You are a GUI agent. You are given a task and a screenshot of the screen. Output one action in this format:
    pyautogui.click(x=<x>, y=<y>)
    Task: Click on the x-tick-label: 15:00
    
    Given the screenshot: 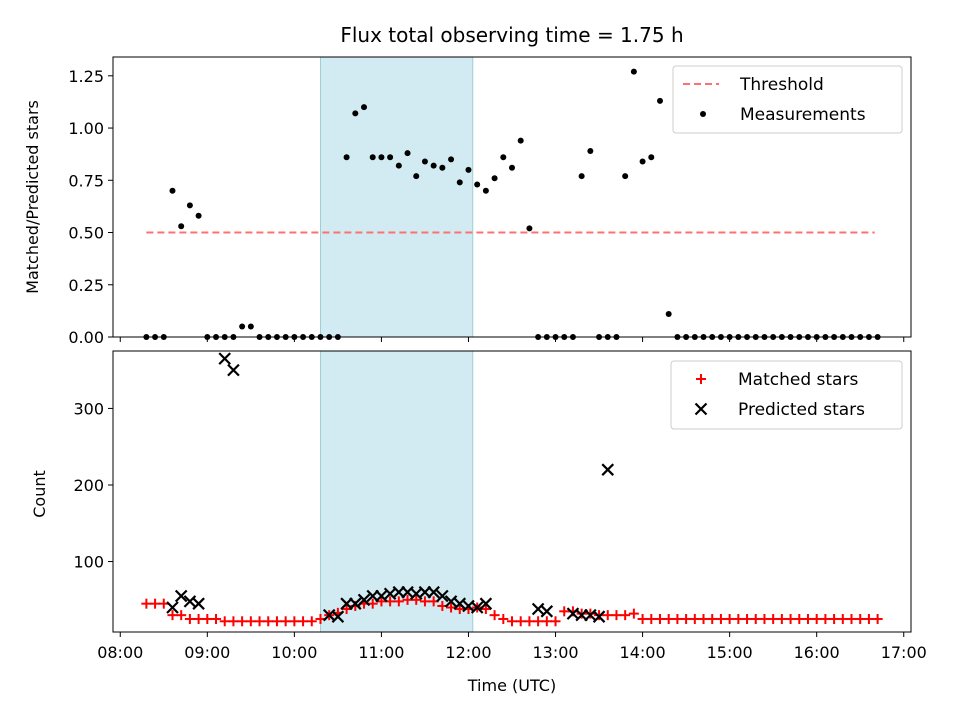 What is the action you would take?
    pyautogui.click(x=730, y=652)
    